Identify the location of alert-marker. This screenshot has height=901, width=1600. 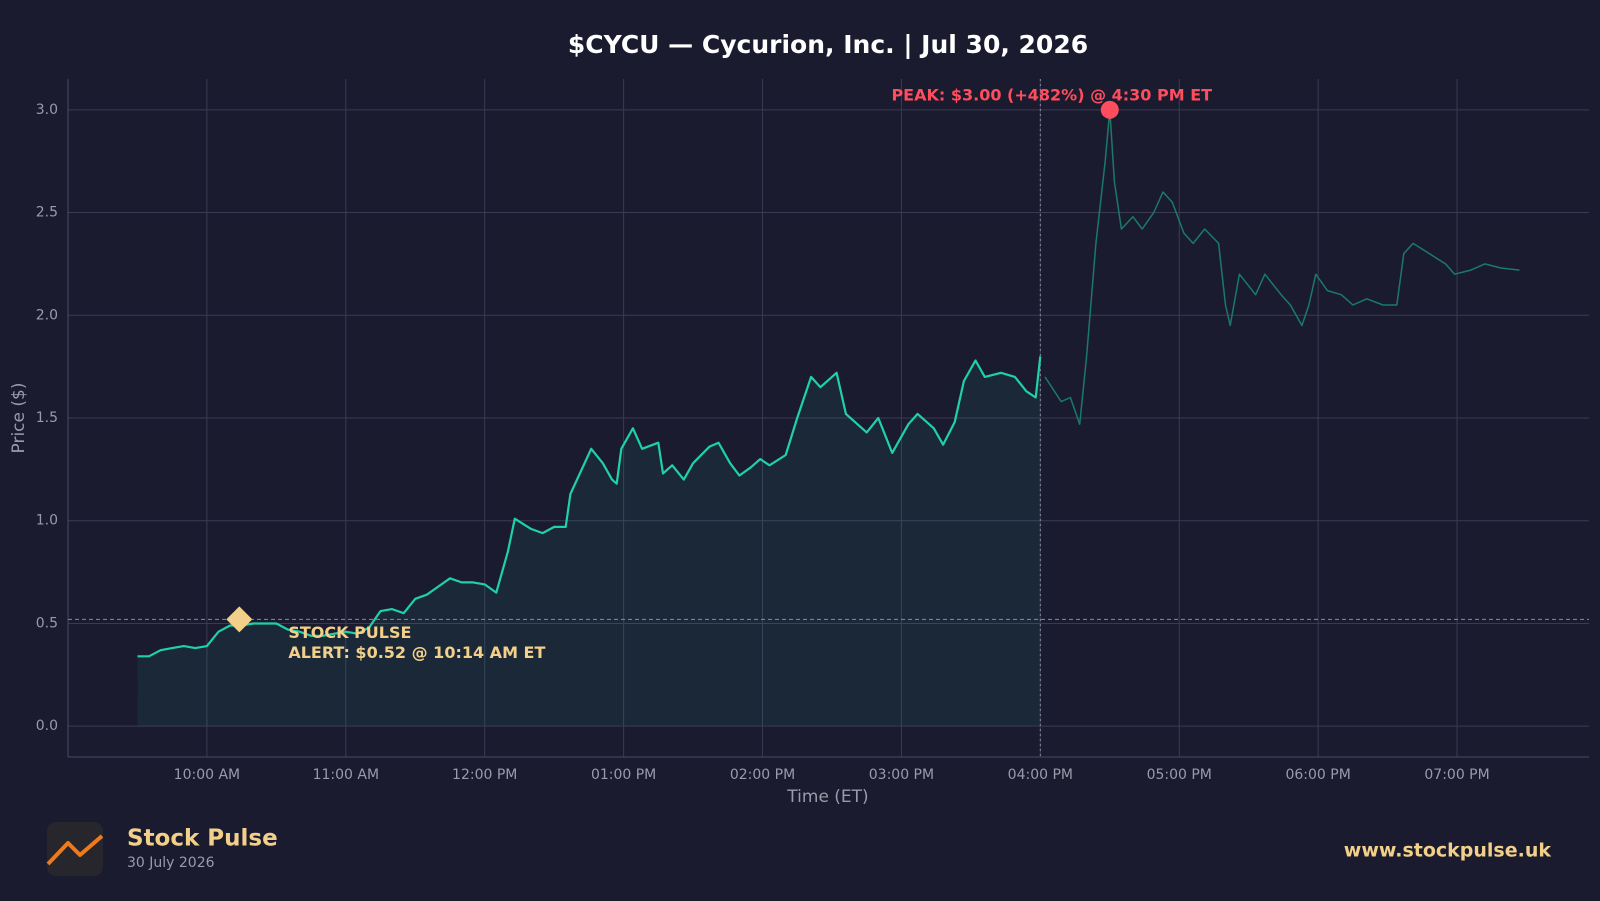
(239, 619).